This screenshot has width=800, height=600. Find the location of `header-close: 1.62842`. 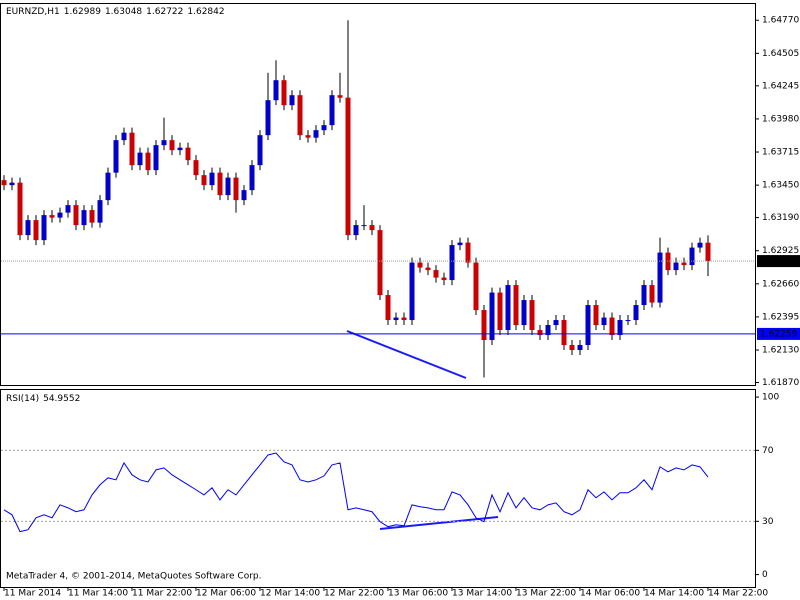

header-close: 1.62842 is located at coordinates (205, 12).